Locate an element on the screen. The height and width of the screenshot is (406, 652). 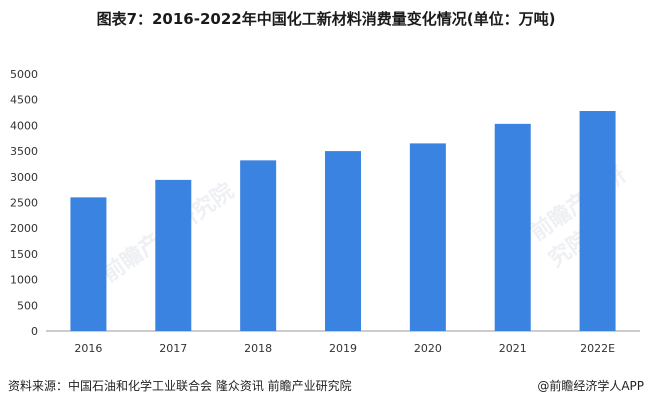
y-tick-label: 2500 is located at coordinates (24, 203).